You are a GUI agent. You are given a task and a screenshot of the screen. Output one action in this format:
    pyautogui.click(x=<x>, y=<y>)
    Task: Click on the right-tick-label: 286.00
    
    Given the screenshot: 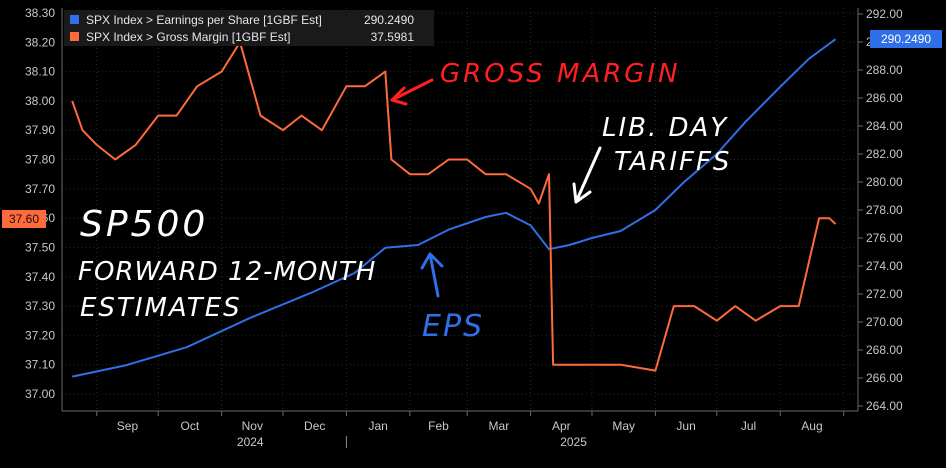 What is the action you would take?
    pyautogui.click(x=884, y=98)
    